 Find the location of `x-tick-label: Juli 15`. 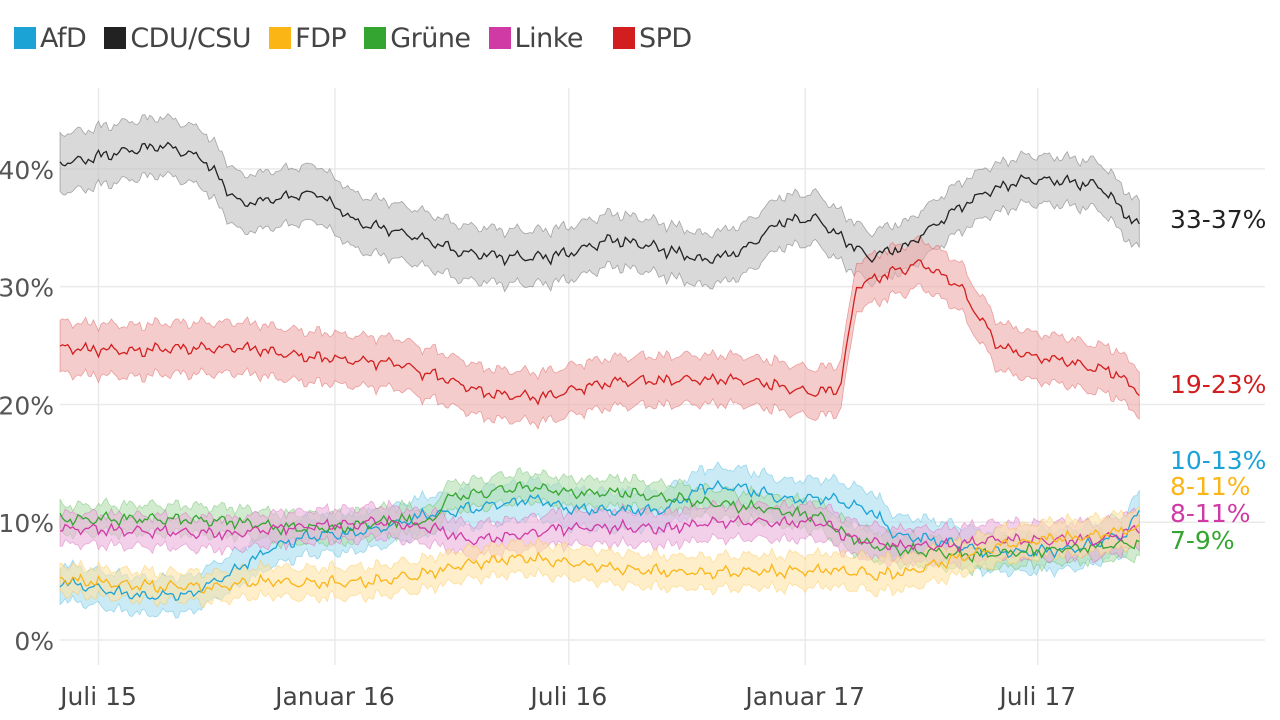

x-tick-label: Juli 15 is located at coordinates (97, 696).